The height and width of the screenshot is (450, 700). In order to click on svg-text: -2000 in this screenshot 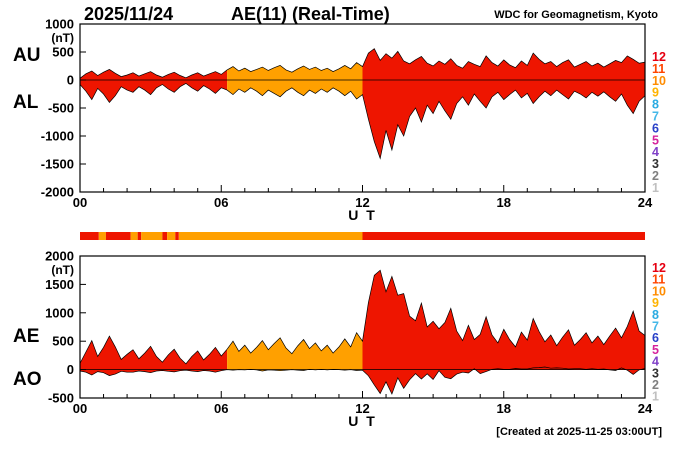, I will do `click(57, 192)`.